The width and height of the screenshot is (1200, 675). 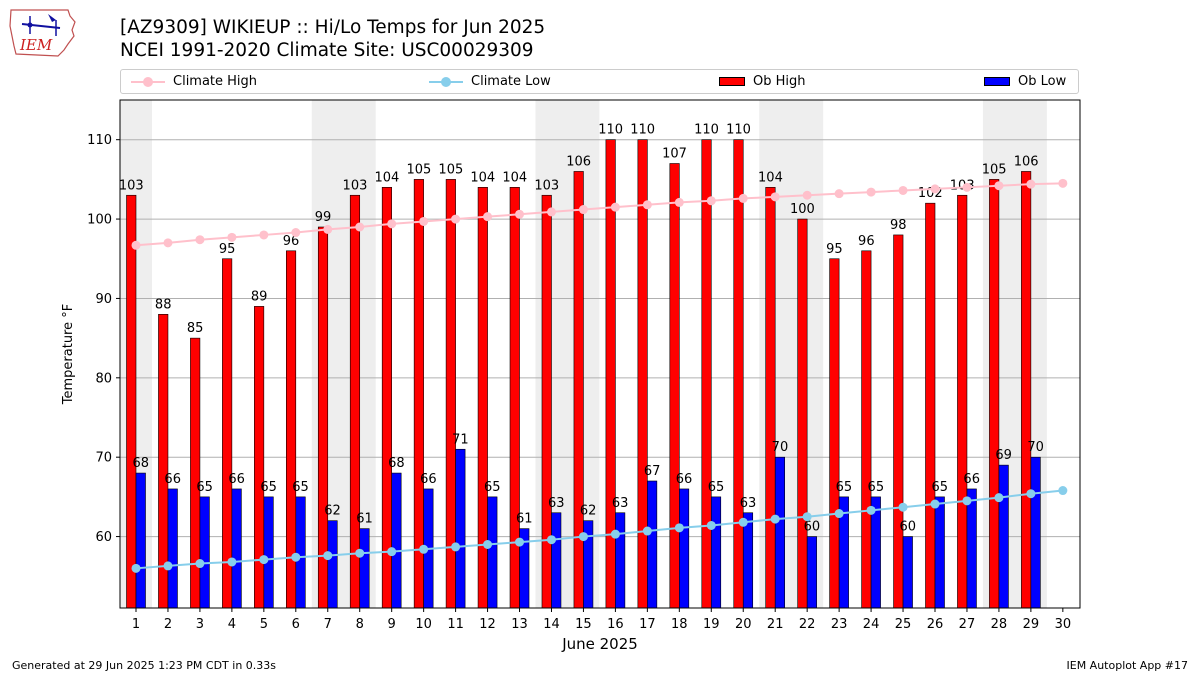 I want to click on x-tick-label: 28, so click(x=999, y=624).